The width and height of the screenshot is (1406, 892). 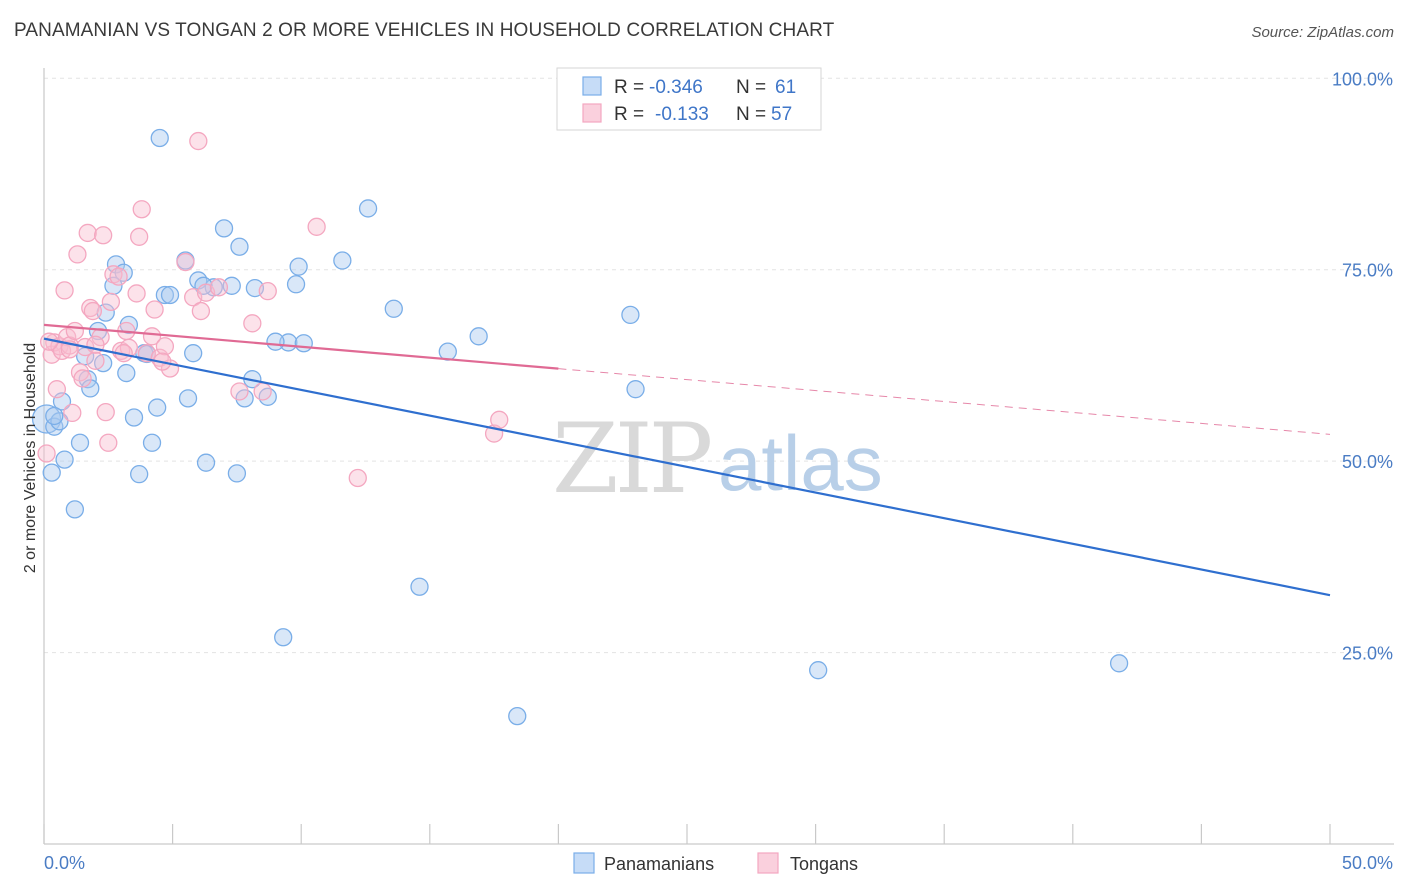 I want to click on stats-legend: R = -0.346 N = 61 R = -0.133 N = 57, so click(x=689, y=99).